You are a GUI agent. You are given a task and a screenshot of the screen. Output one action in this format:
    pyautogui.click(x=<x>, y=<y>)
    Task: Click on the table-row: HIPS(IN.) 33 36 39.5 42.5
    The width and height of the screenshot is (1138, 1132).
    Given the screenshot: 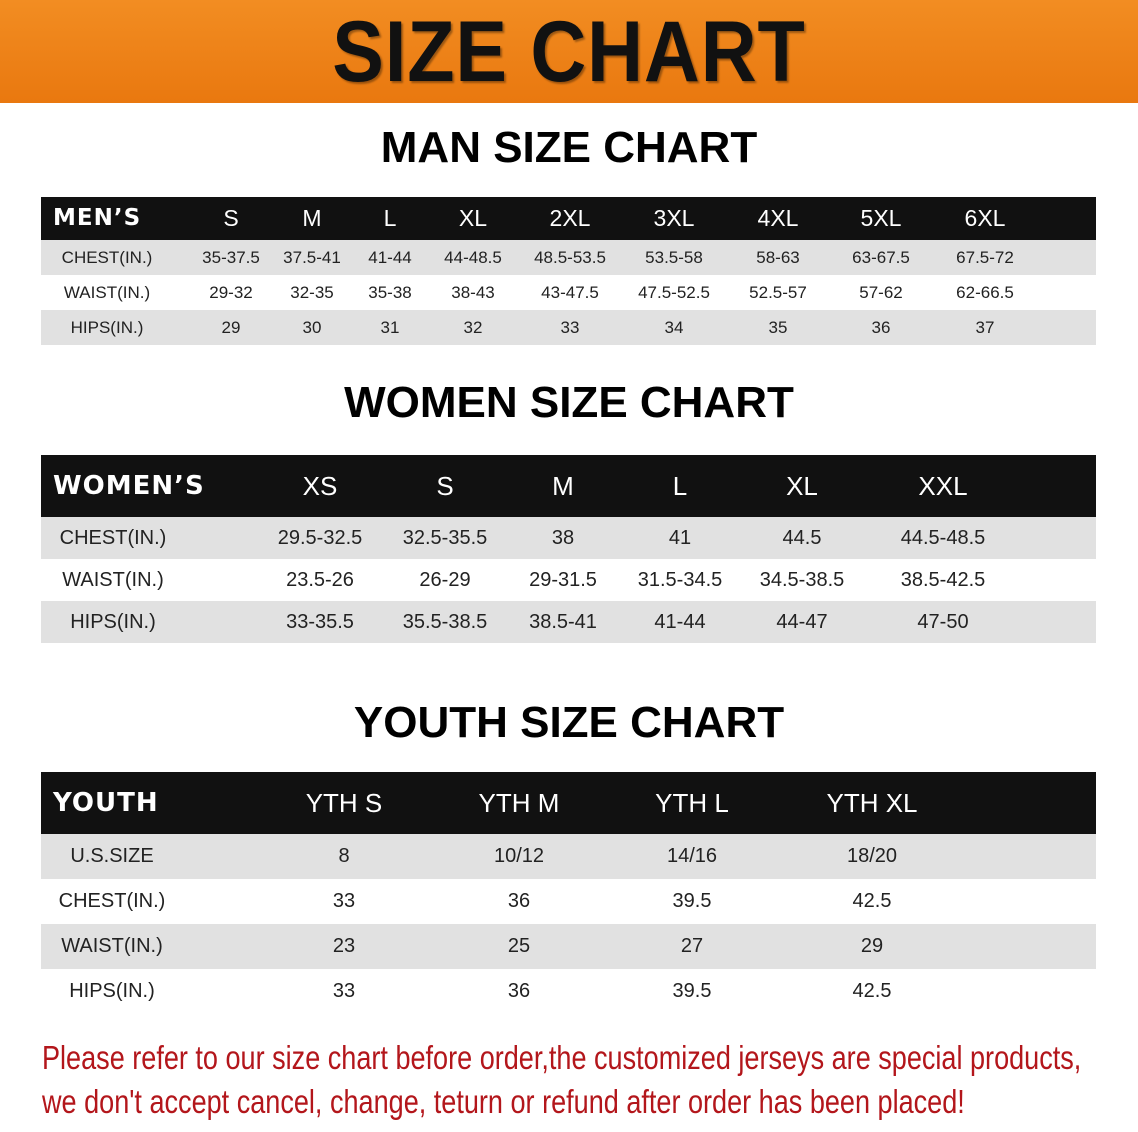 What is the action you would take?
    pyautogui.click(x=568, y=991)
    